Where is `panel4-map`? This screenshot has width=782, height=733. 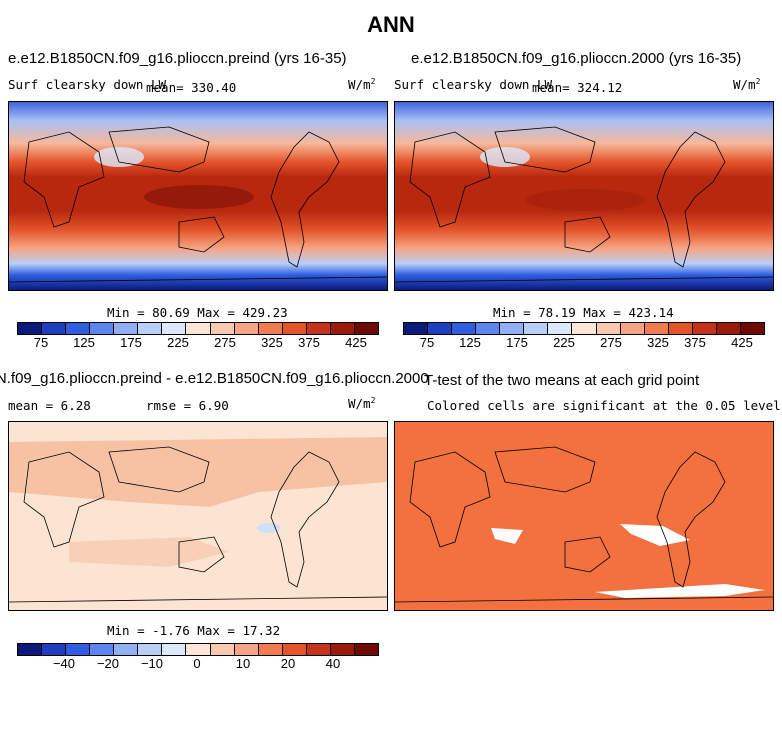 panel4-map is located at coordinates (584, 516).